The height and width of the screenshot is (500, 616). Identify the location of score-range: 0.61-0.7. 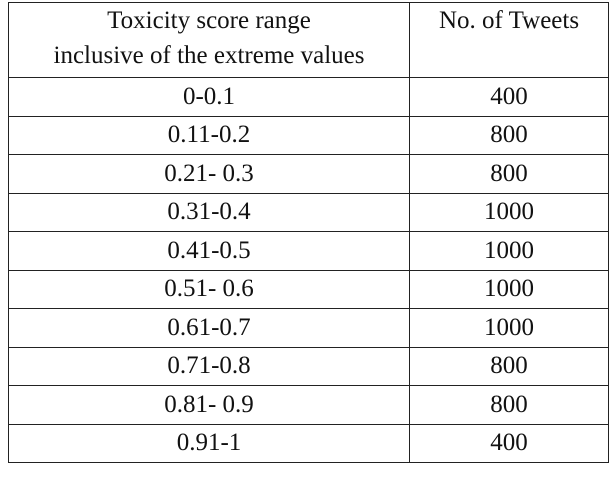
(209, 328).